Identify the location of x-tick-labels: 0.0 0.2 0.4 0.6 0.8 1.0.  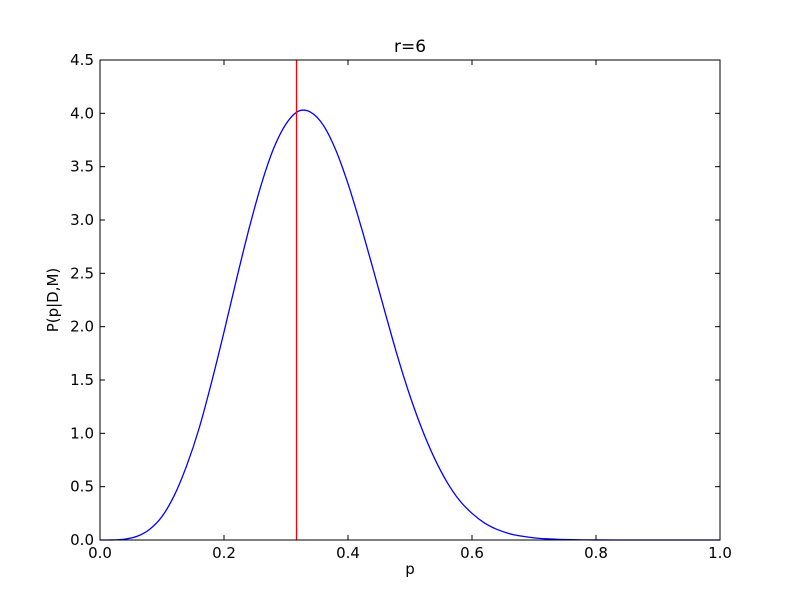
(410, 553).